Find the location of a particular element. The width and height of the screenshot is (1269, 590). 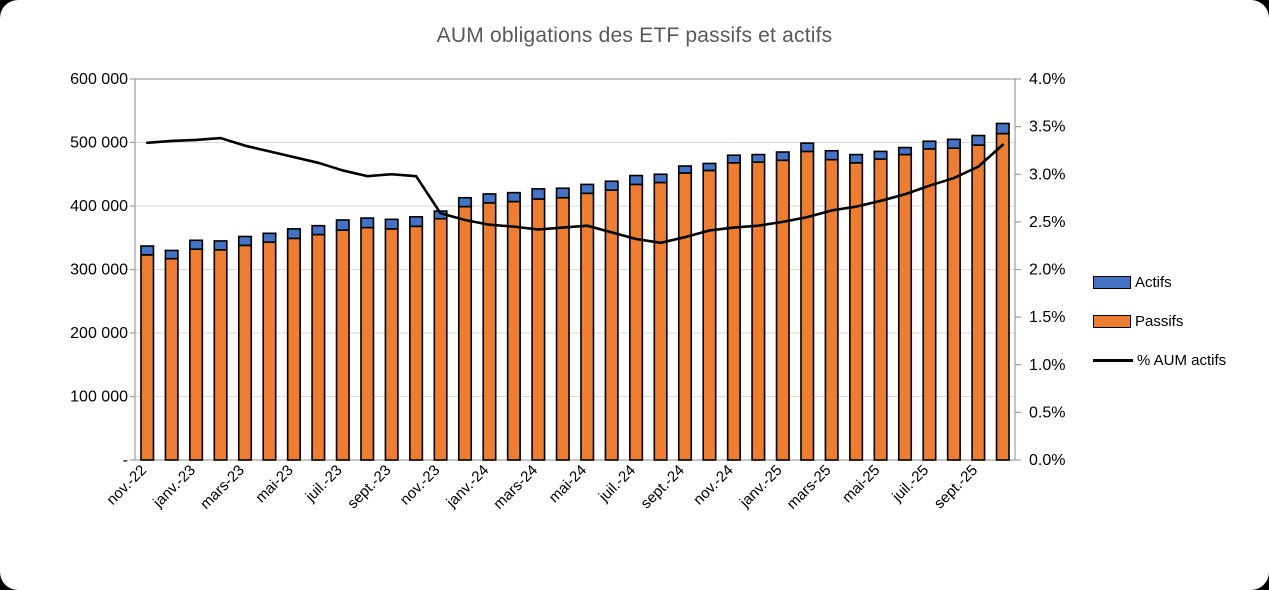

pct-aum-line is located at coordinates (575, 190).